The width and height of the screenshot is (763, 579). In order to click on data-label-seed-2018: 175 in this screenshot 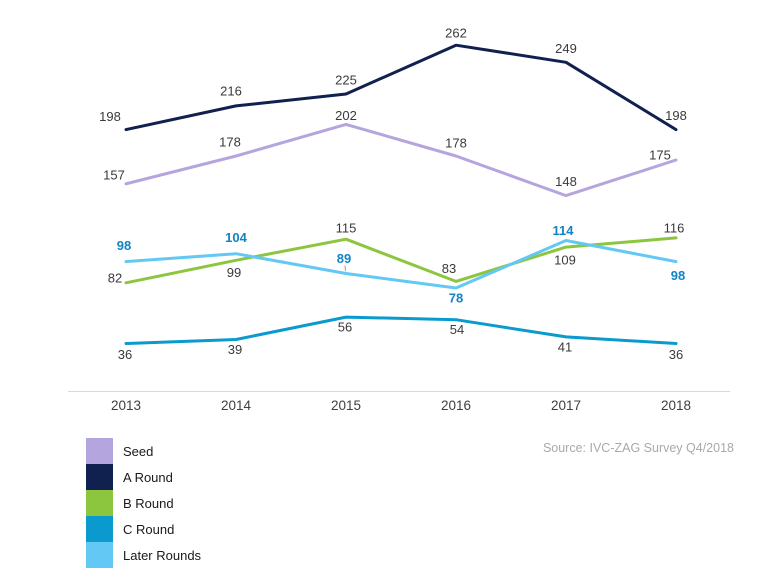, I will do `click(660, 155)`.